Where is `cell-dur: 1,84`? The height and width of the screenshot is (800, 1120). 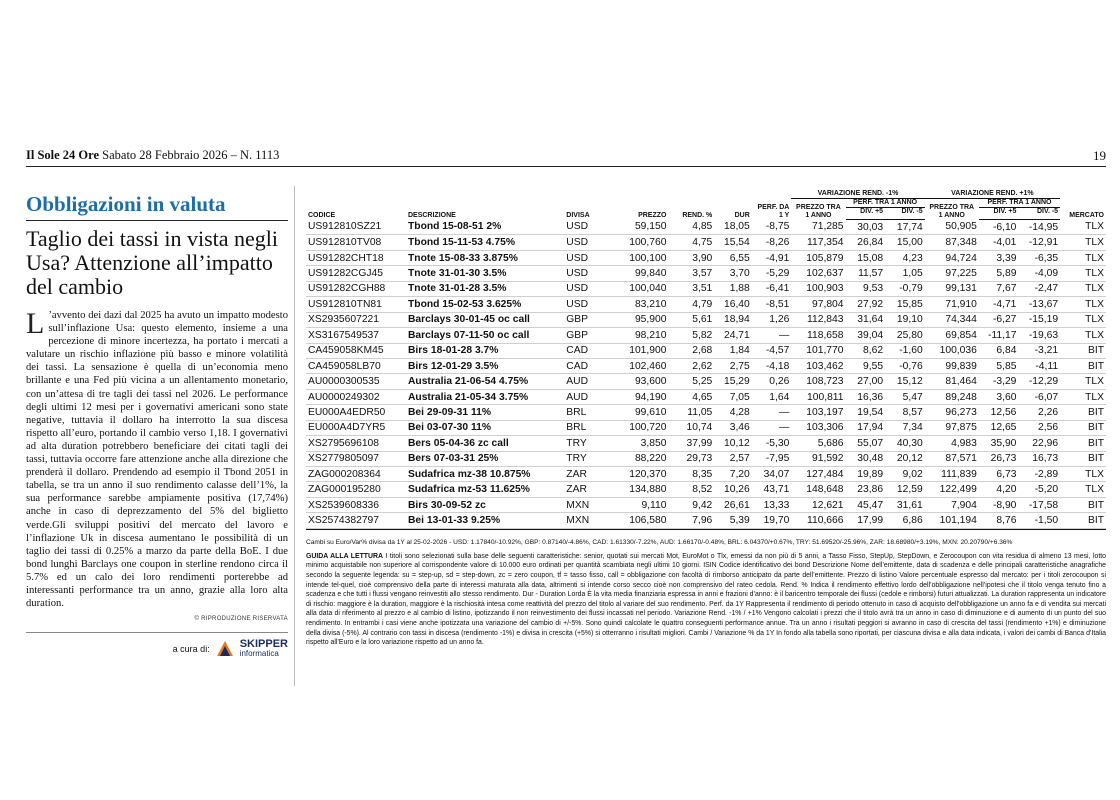
cell-dur: 1,84 is located at coordinates (733, 351).